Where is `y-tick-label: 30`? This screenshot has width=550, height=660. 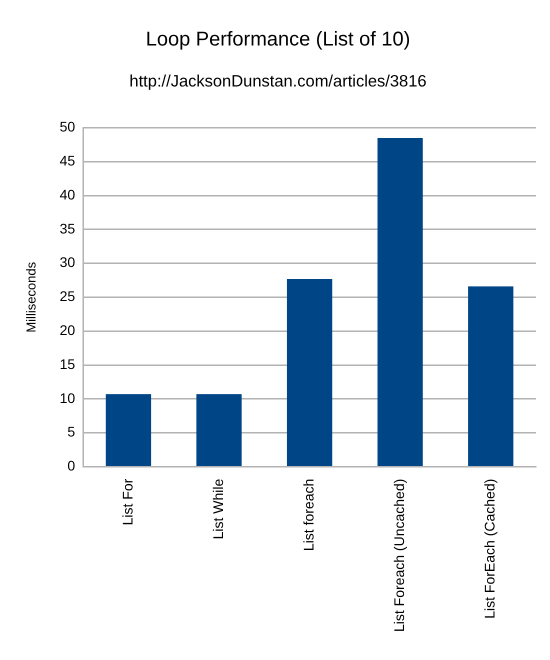
y-tick-label: 30 is located at coordinates (68, 262).